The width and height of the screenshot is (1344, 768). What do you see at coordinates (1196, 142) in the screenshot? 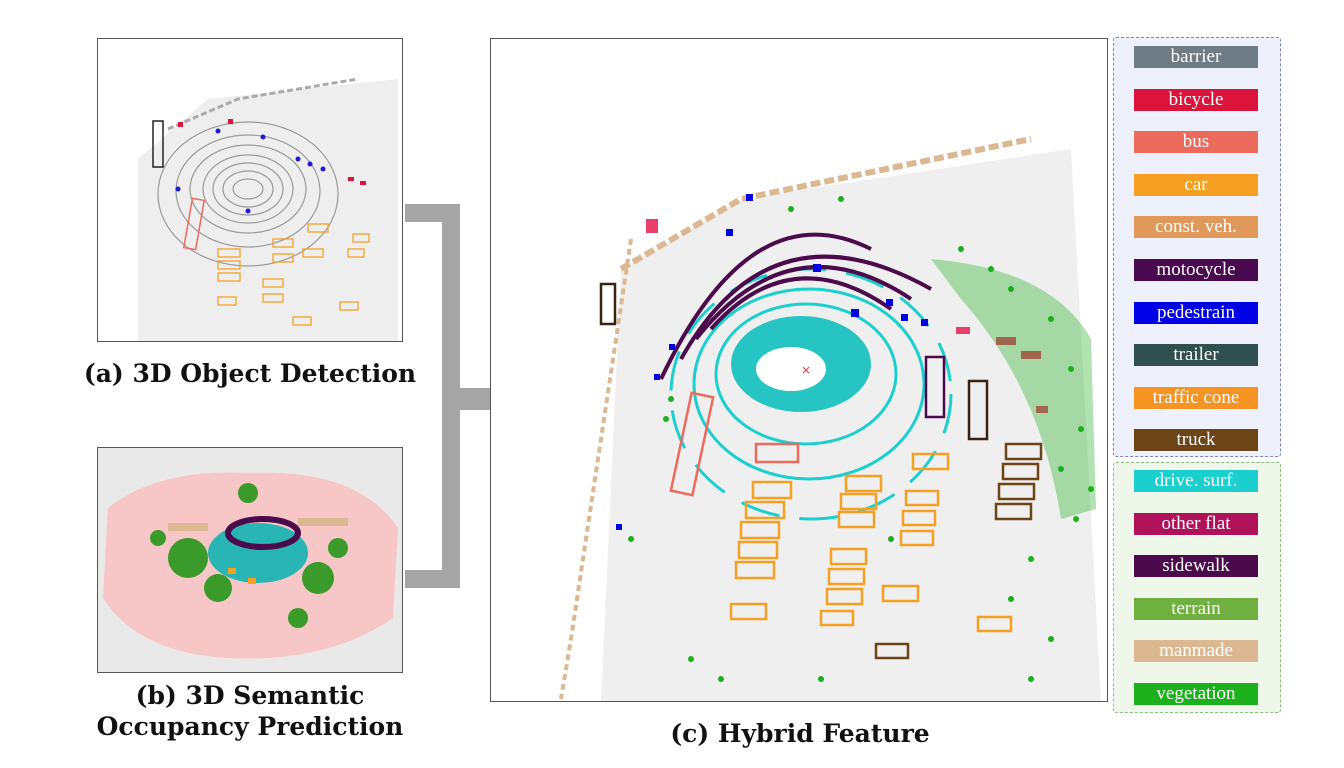
I see `legend-item-bus: bus` at bounding box center [1196, 142].